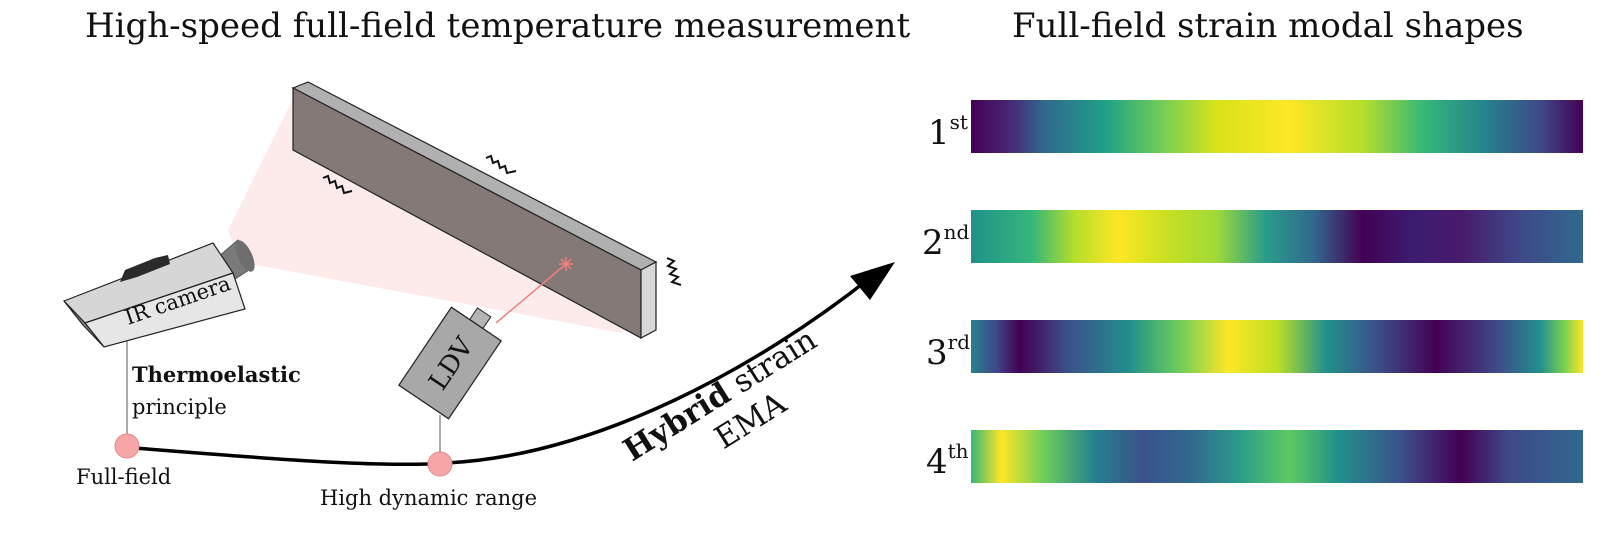 The image size is (1620, 540). Describe the element at coordinates (84, 324) in the screenshot. I see `camera-side-face` at that location.